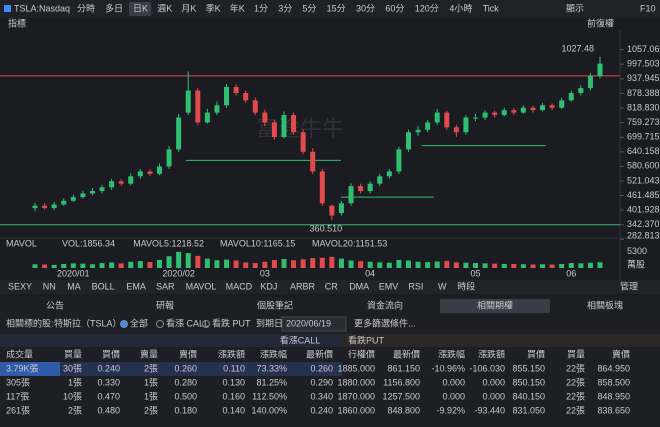 The image size is (660, 427). I want to click on table-cell: 305張, so click(18, 382).